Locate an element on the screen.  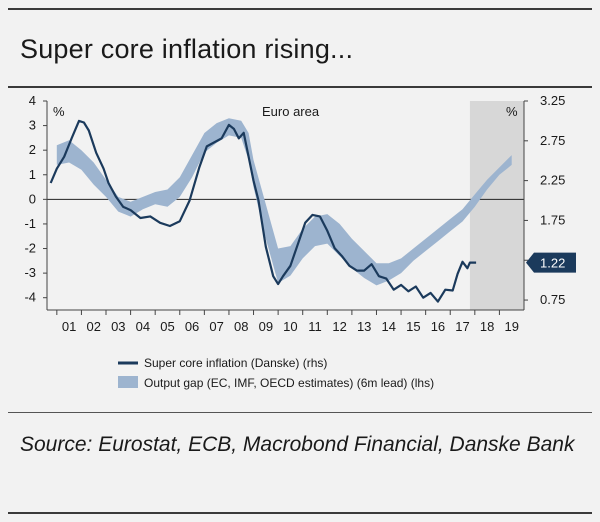
left-tick-label: -4 is located at coordinates (30, 297).